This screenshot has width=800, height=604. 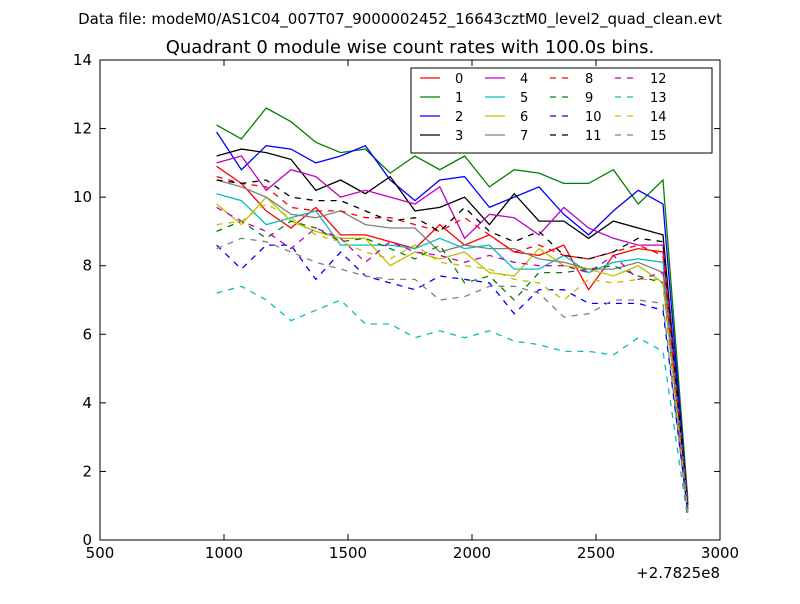 I want to click on legend-label-8: 8, so click(x=589, y=79).